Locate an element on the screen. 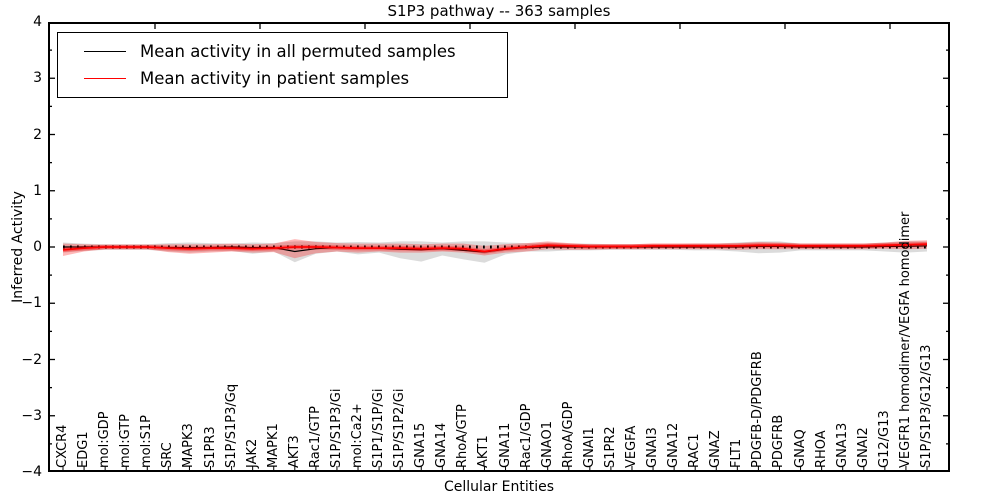 Image resolution: width=1000 pixels, height=500 pixels. y-tick-label: −2 is located at coordinates (31, 359).